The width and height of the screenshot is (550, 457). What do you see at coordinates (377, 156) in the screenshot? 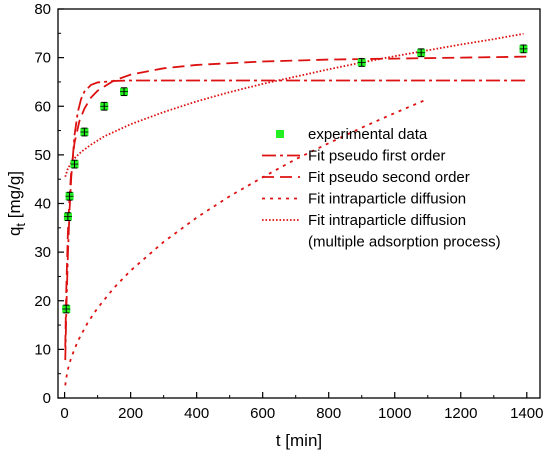
I see `legend-label: Fit pseudo first order` at bounding box center [377, 156].